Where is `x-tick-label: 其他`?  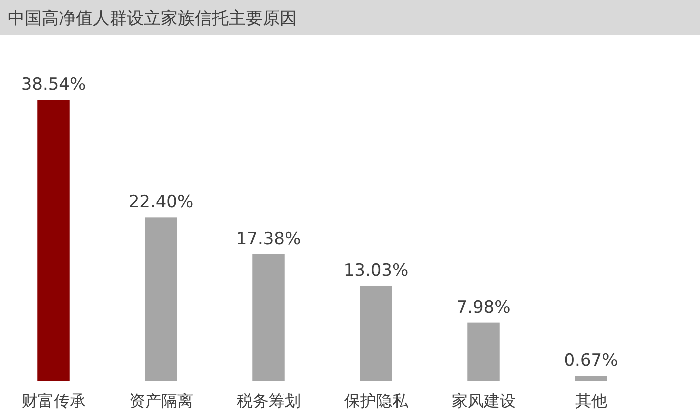 x-tick-label: 其他 is located at coordinates (591, 400).